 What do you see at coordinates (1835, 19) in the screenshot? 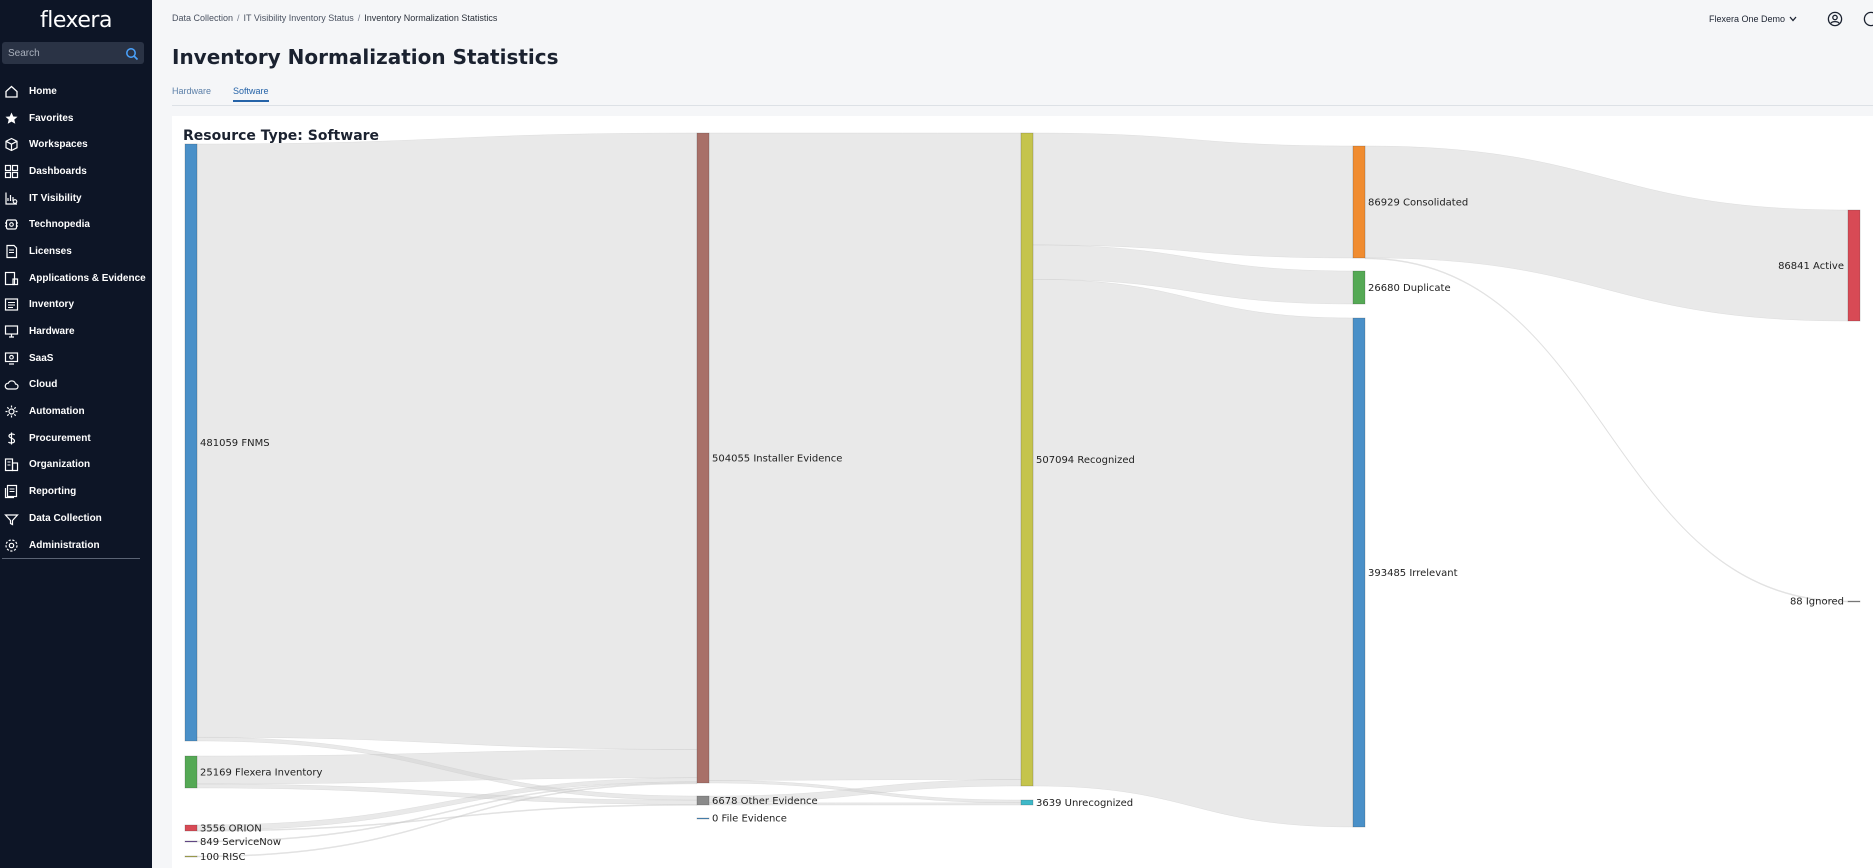
I see `user-icon` at bounding box center [1835, 19].